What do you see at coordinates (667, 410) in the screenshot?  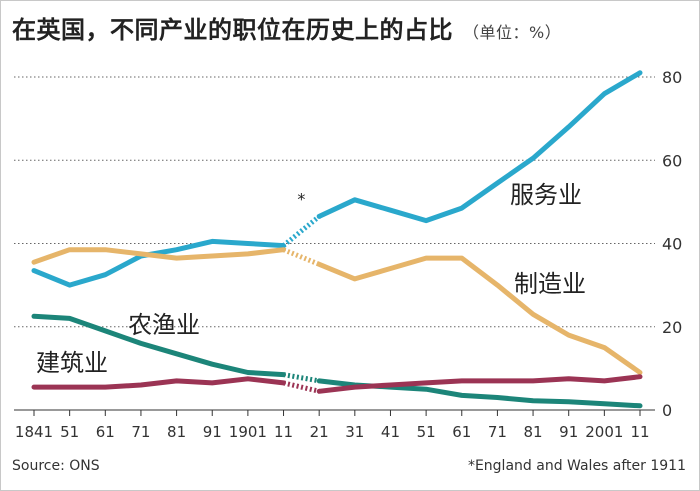 I see `y-tick-label: 0` at bounding box center [667, 410].